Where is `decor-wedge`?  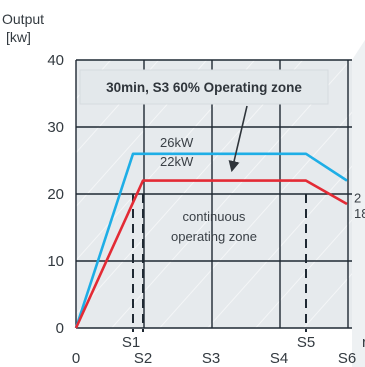
decor-wedge is located at coordinates (358, 203).